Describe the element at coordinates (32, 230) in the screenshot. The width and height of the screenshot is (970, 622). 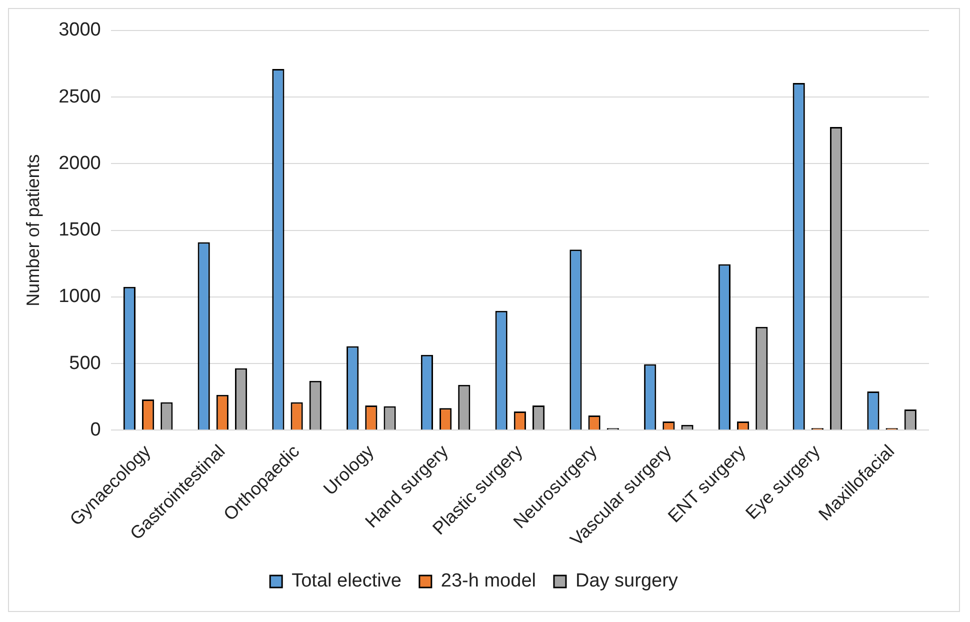
I see `y-axis-title: Number of patients` at that location.